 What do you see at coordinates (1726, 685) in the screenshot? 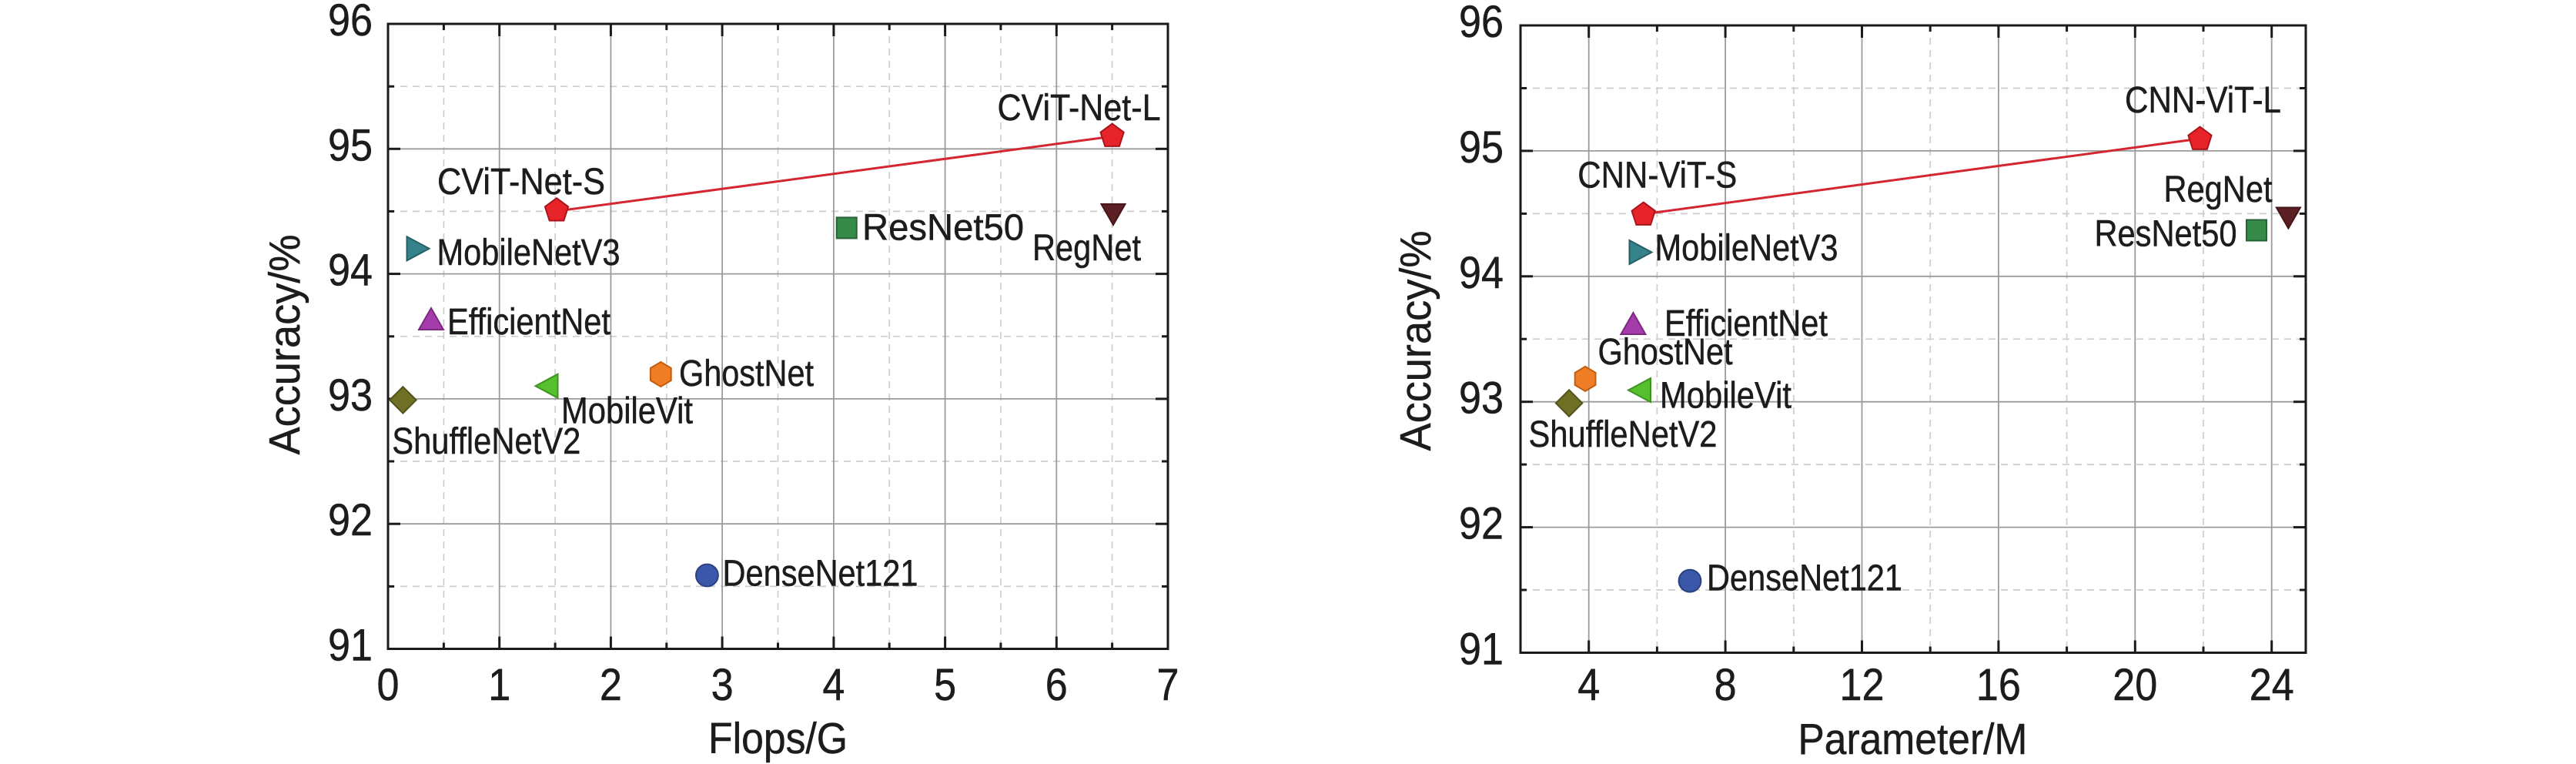
I see `svg-text: 8` at bounding box center [1726, 685].